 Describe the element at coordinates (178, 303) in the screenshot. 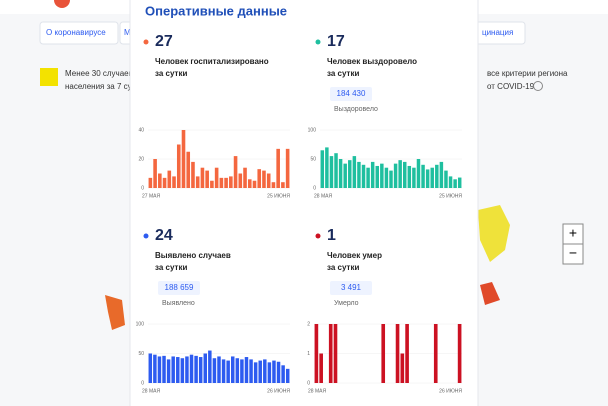

I see `total-label: Выявлено` at that location.